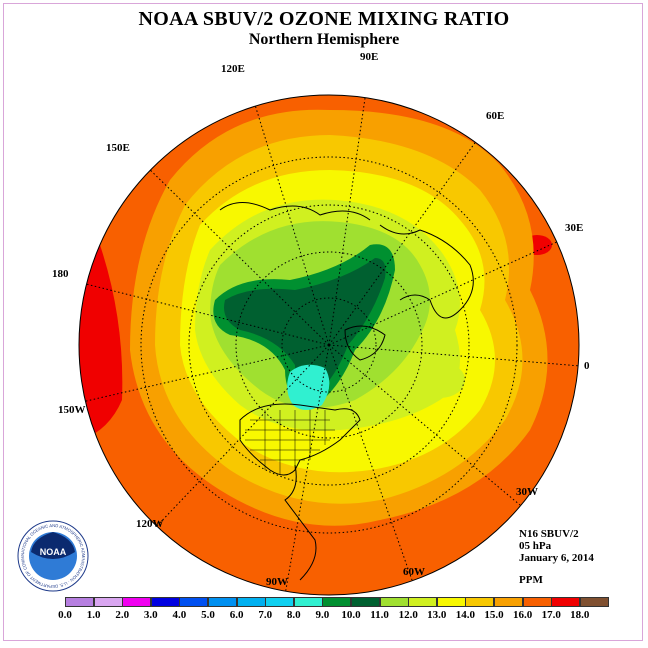 The height and width of the screenshot is (648, 648). I want to click on meridian-90e, so click(349, 220).